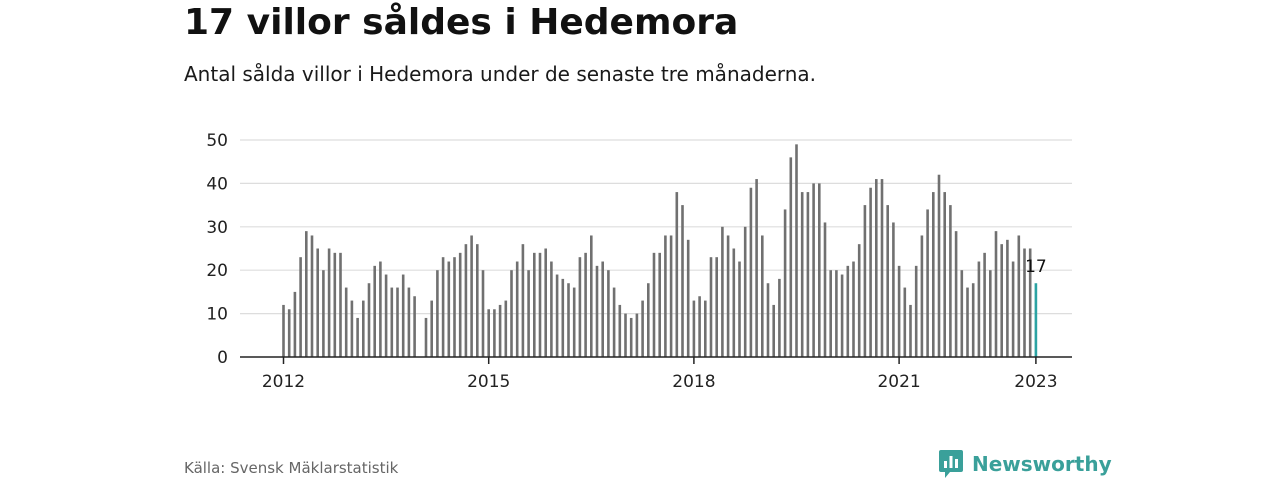 Image resolution: width=1280 pixels, height=480 pixels. What do you see at coordinates (1035, 382) in the screenshot?
I see `x-tick-label: 2023` at bounding box center [1035, 382].